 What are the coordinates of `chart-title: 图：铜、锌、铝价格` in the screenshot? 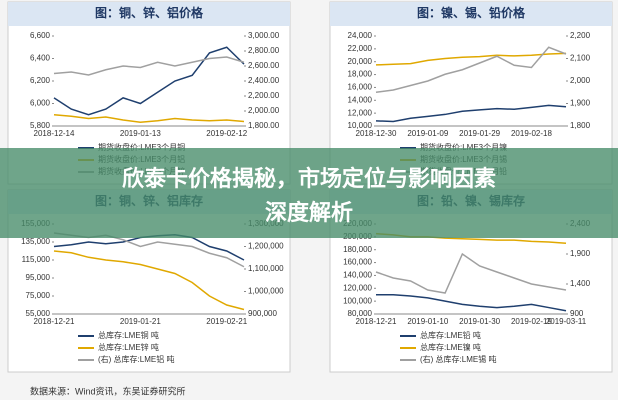 It's located at (149, 12).